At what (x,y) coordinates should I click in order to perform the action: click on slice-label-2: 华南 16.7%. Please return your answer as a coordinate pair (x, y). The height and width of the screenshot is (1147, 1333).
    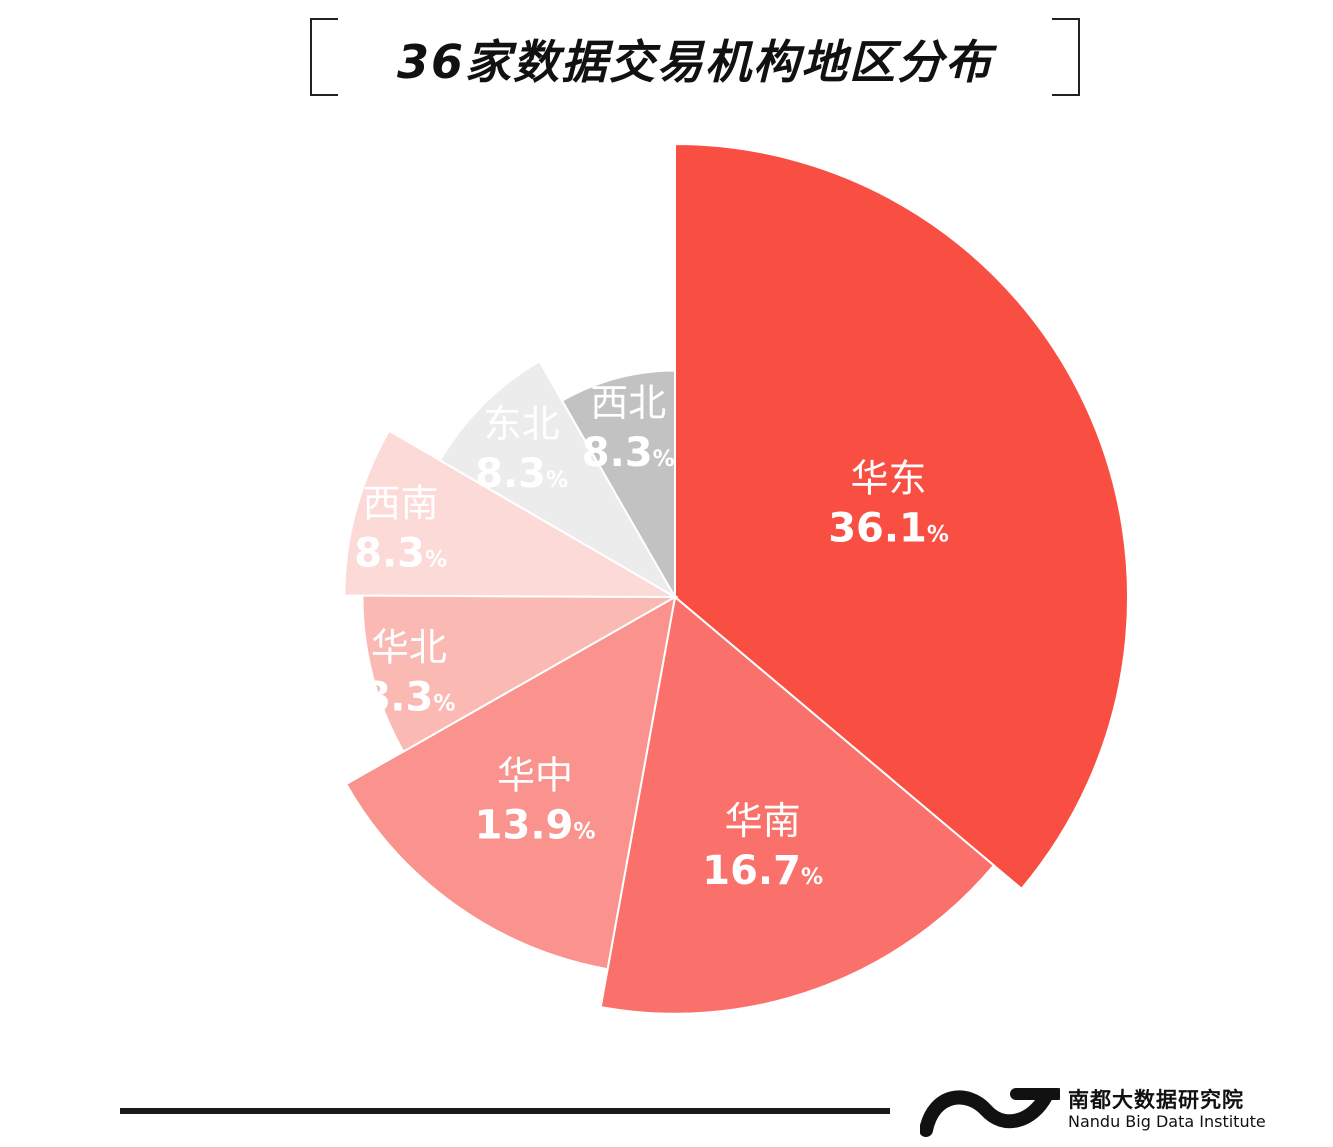
    Looking at the image, I should click on (762, 846).